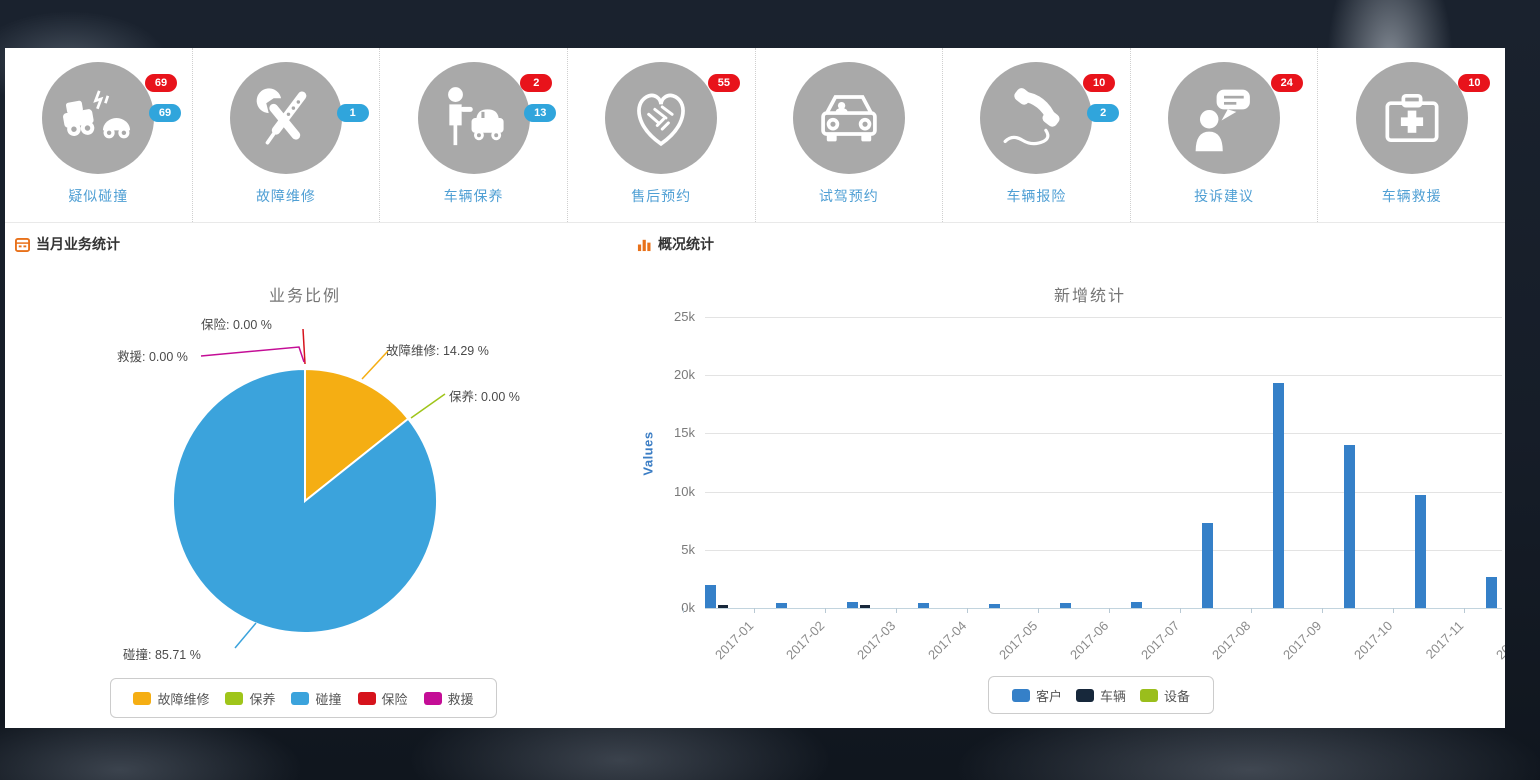 The height and width of the screenshot is (780, 1540). What do you see at coordinates (1177, 696) in the screenshot?
I see `legend-label: 设备` at bounding box center [1177, 696].